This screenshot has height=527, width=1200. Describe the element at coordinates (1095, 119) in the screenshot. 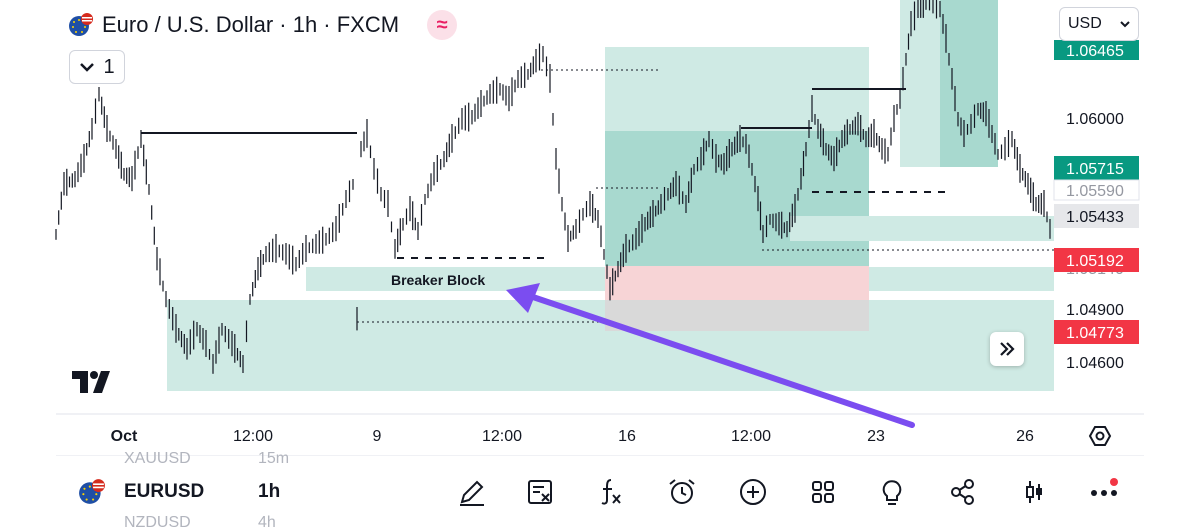

I see `price-label-1: 1.06000` at that location.